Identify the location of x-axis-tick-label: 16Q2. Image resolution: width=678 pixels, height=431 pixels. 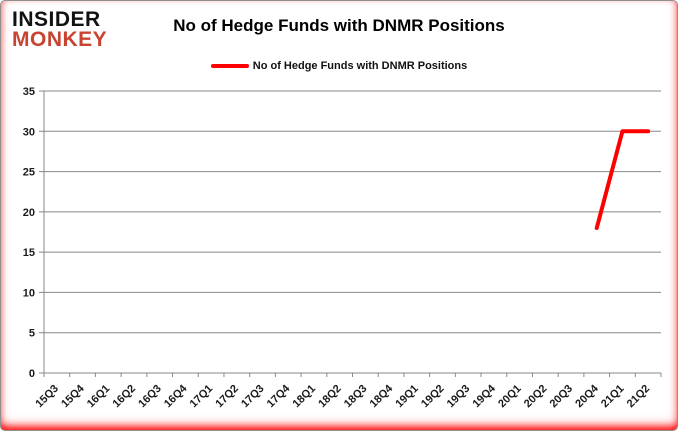
(125, 397).